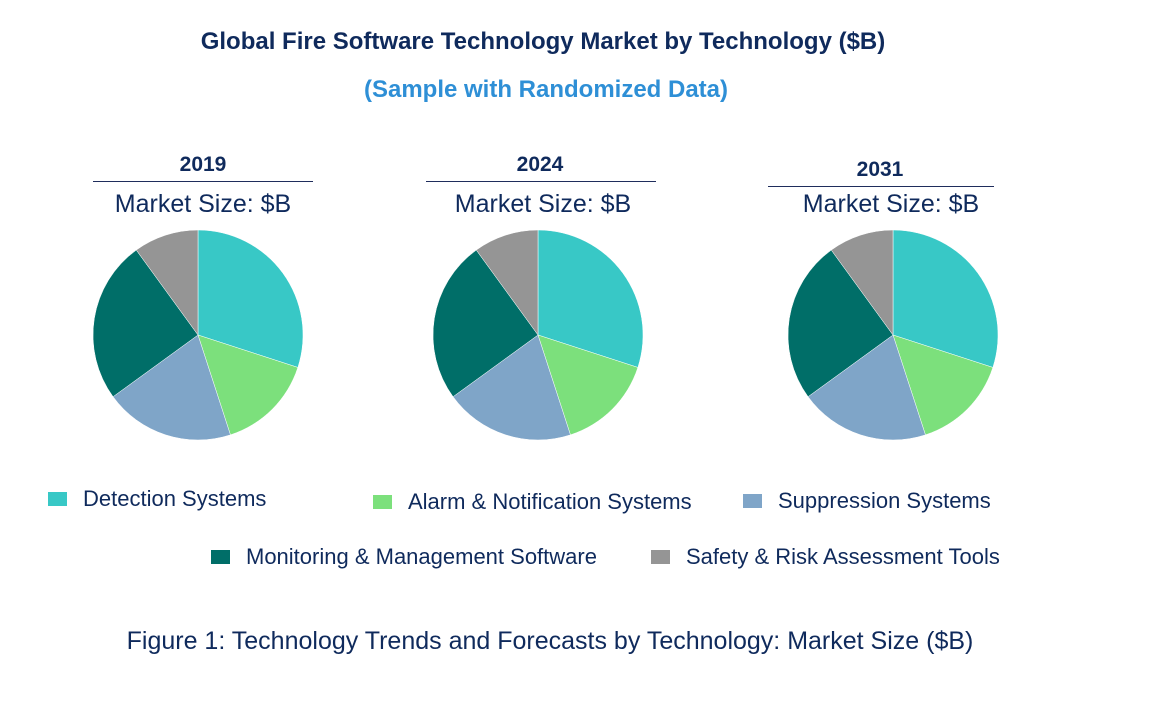 Image resolution: width=1170 pixels, height=711 pixels. I want to click on pie-2031-rule, so click(881, 186).